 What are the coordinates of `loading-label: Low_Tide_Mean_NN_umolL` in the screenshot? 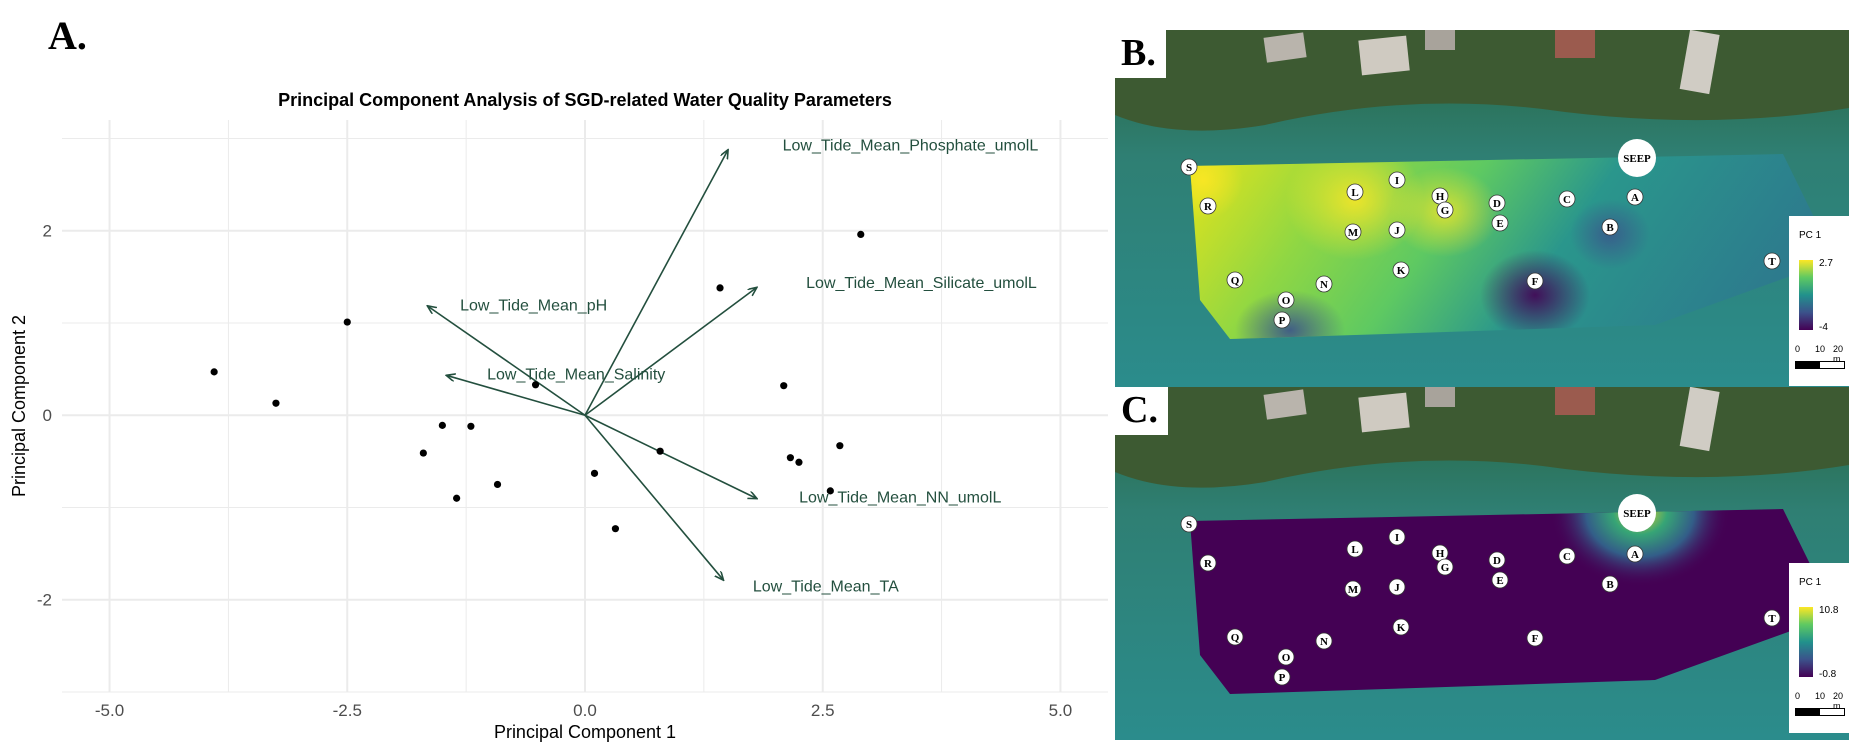 It's located at (900, 497).